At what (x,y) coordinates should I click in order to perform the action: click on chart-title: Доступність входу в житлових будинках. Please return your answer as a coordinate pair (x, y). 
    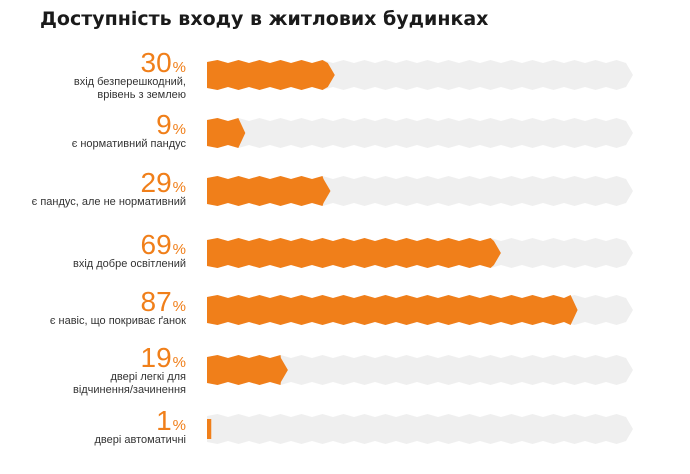
    Looking at the image, I should click on (264, 19).